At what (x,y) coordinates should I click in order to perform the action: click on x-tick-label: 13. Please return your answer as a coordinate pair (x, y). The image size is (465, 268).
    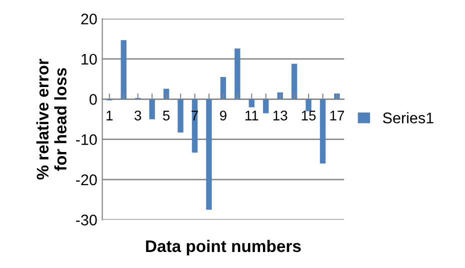
    Looking at the image, I should click on (280, 115).